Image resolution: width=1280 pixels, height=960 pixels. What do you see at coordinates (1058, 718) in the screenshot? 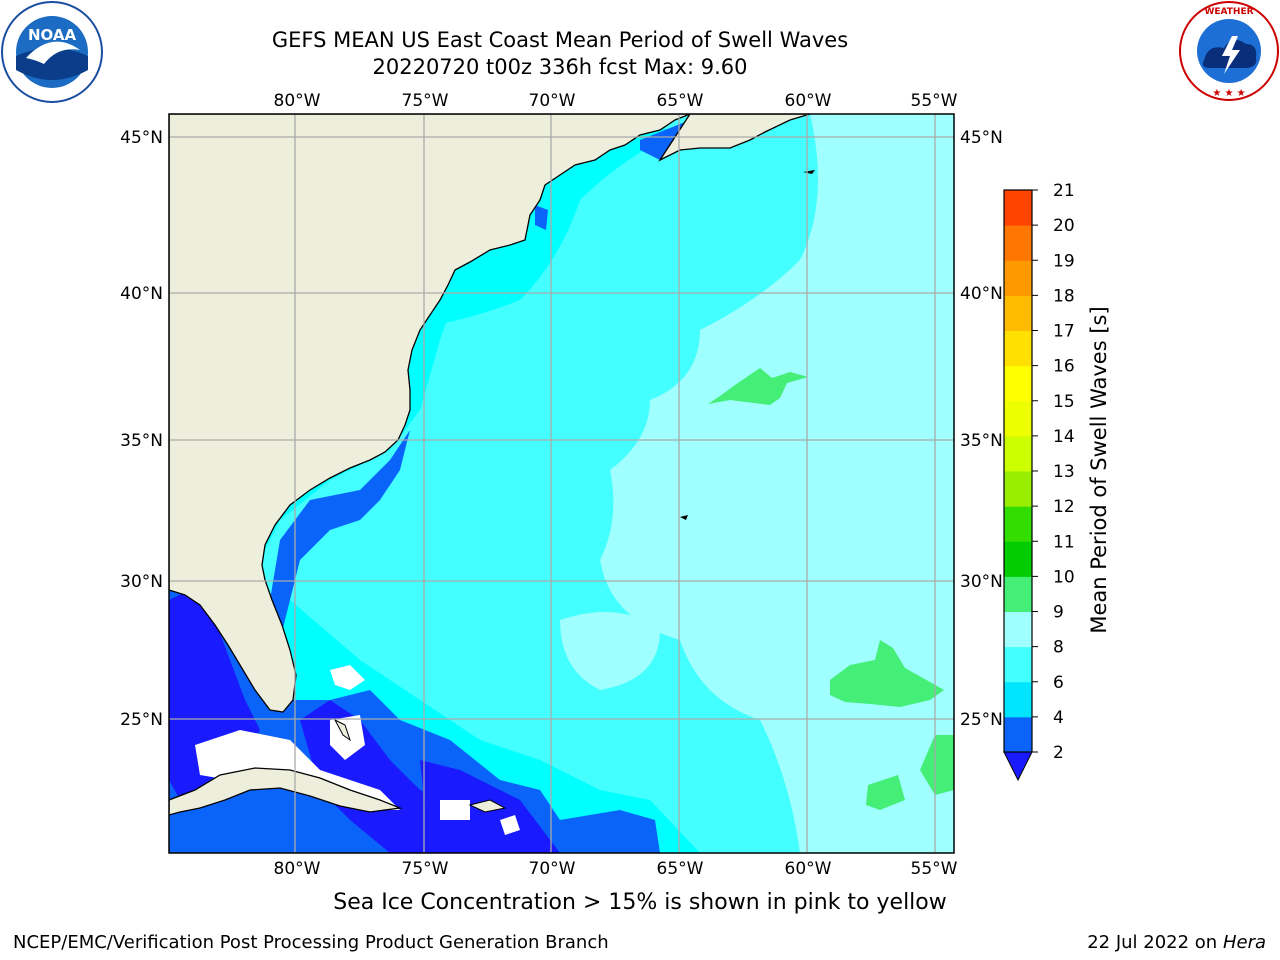
I see `colorbar-tick-label: 4` at bounding box center [1058, 718].